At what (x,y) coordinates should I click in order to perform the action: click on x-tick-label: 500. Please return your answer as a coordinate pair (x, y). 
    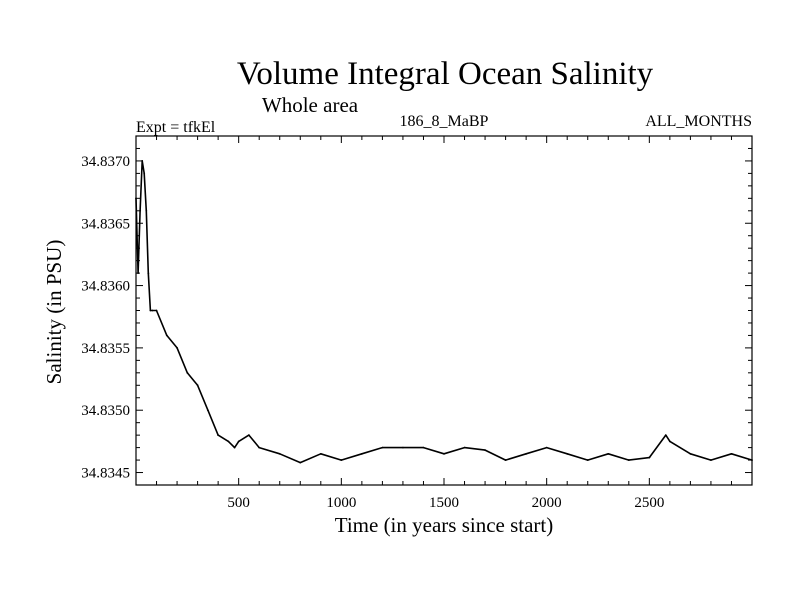
    Looking at the image, I should click on (238, 503).